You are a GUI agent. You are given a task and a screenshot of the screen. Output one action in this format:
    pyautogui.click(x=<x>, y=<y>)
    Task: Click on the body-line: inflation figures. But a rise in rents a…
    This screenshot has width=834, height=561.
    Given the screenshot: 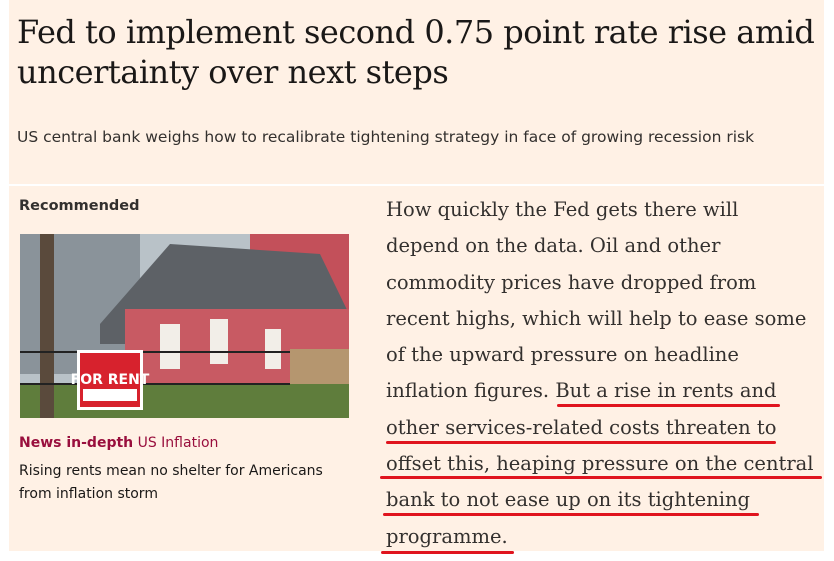 What is the action you would take?
    pyautogui.click(x=600, y=391)
    